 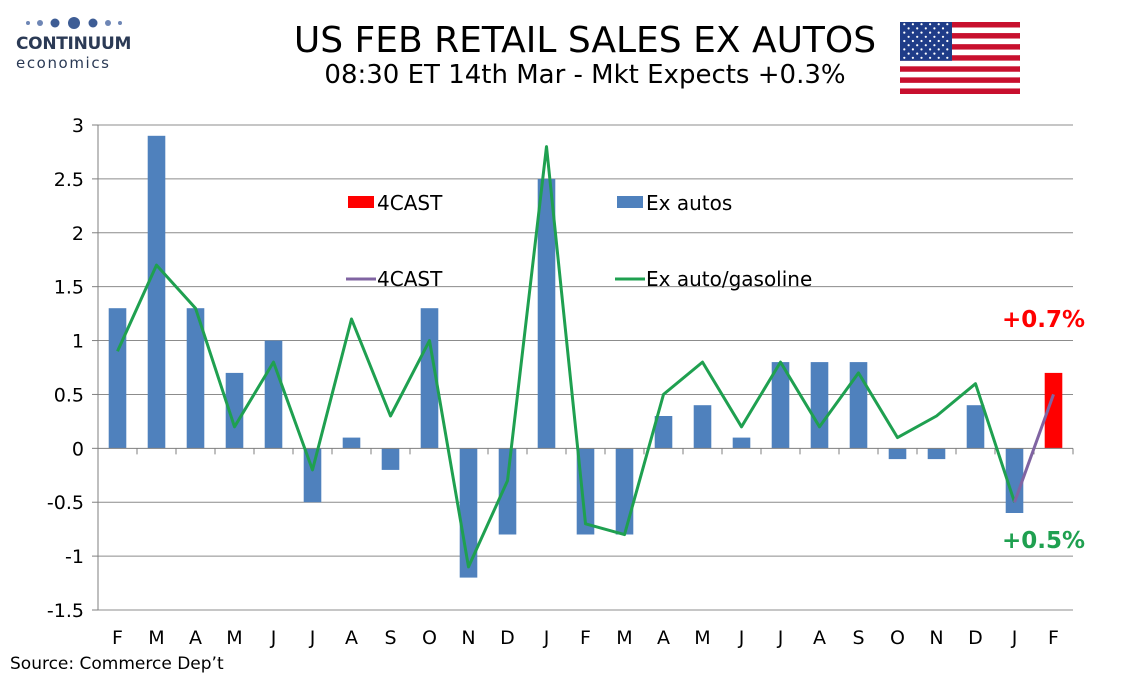 I want to click on y-tick-label: 1.5, so click(x=69, y=288).